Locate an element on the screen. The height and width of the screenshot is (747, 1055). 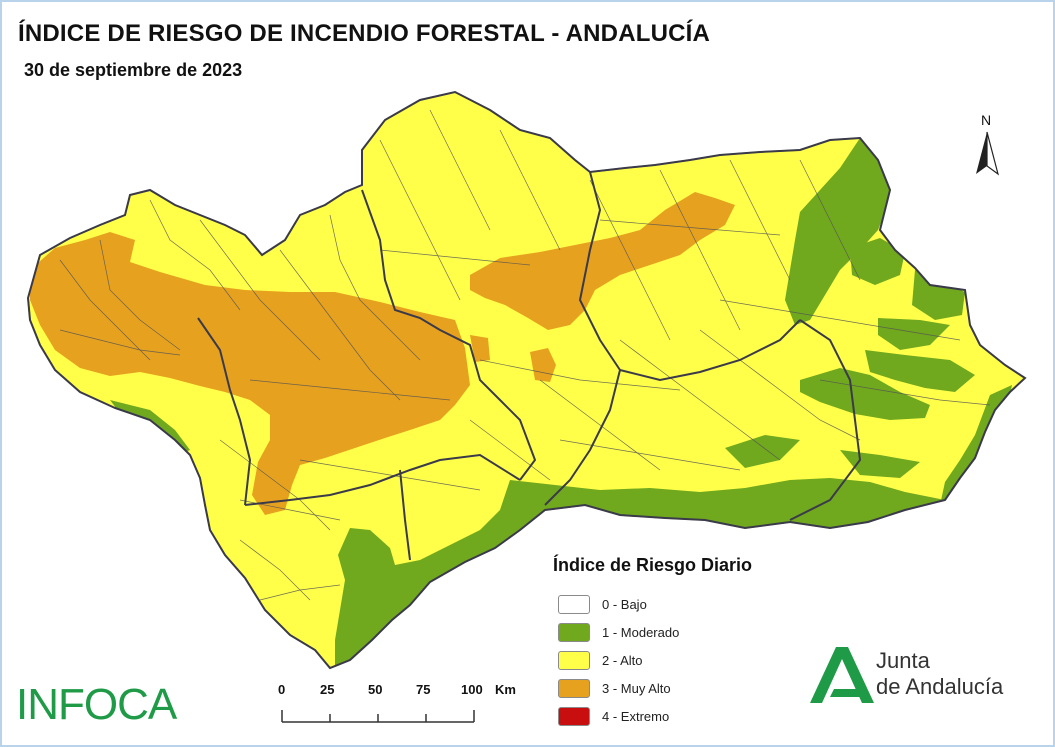
infoca-logo: INFOCA is located at coordinates (96, 704).